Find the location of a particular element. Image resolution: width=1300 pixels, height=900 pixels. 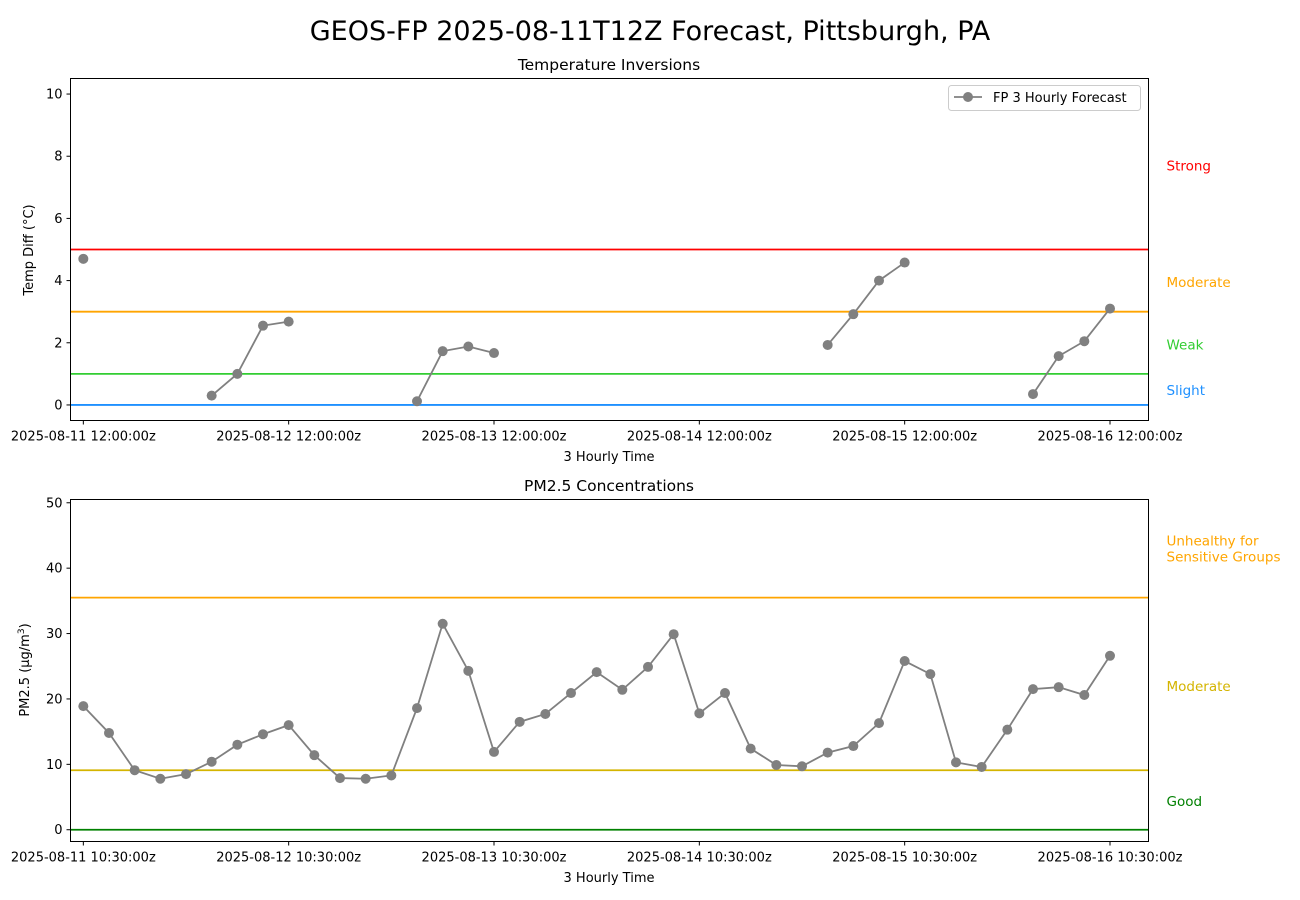

y-tick-label: 6 is located at coordinates (58, 219).